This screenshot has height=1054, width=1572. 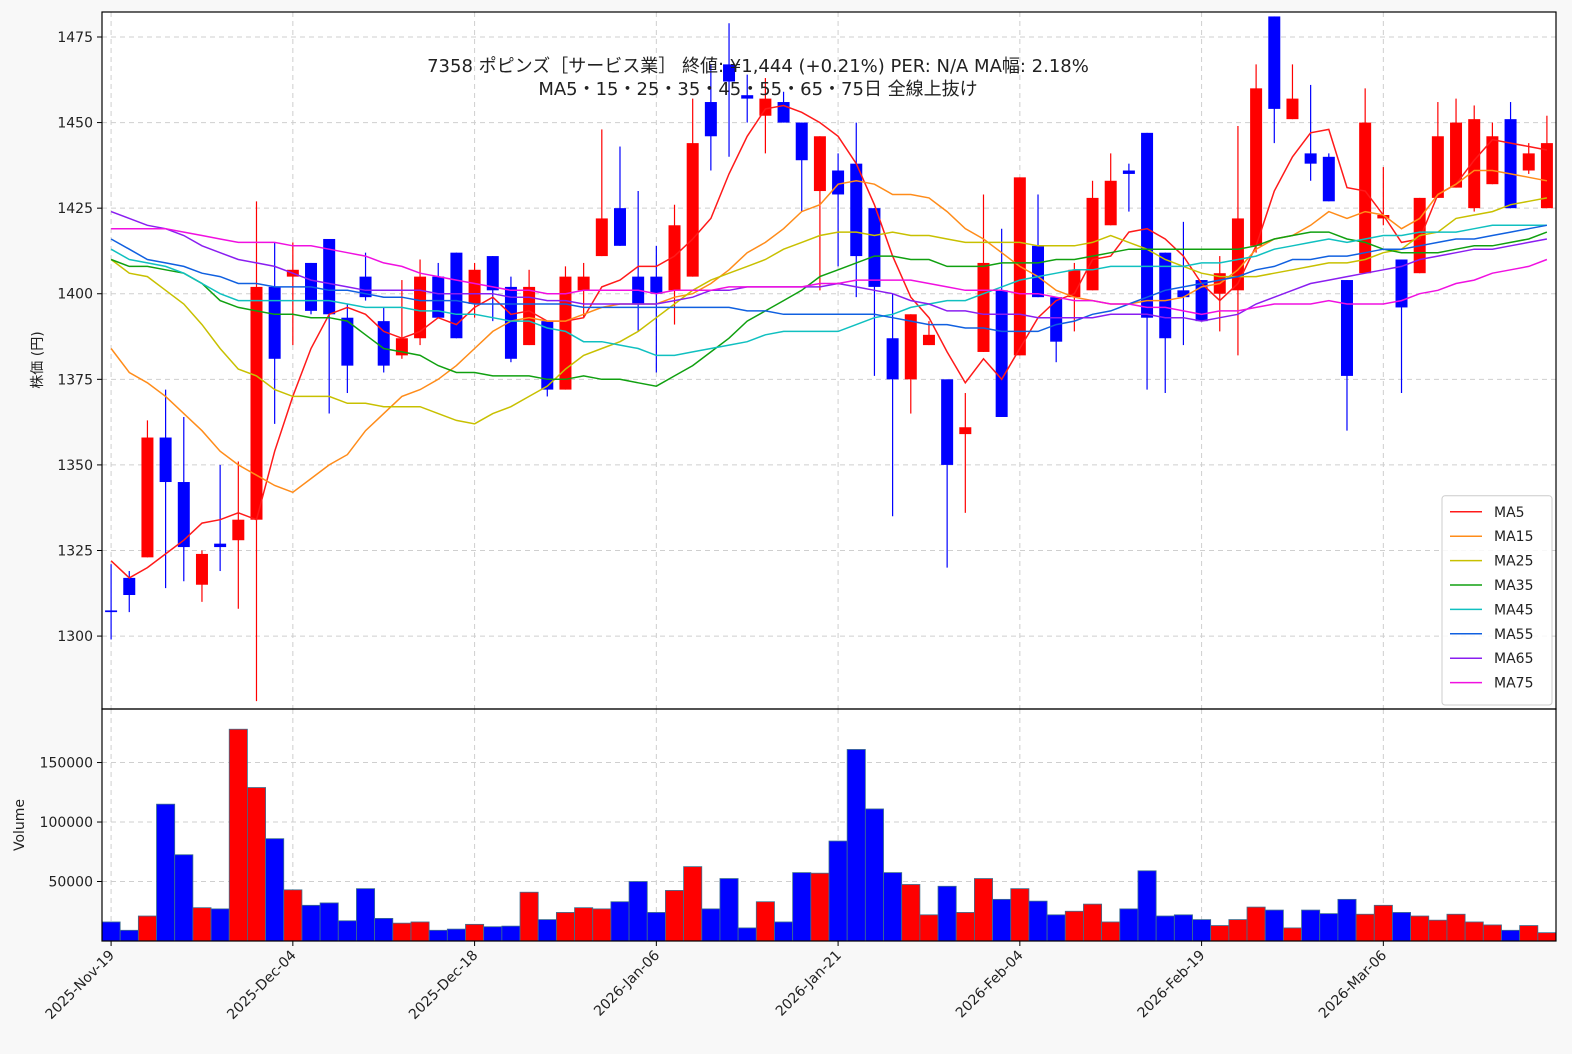 I want to click on x-tick-label: 2026-Feb-19, so click(x=1172, y=985).